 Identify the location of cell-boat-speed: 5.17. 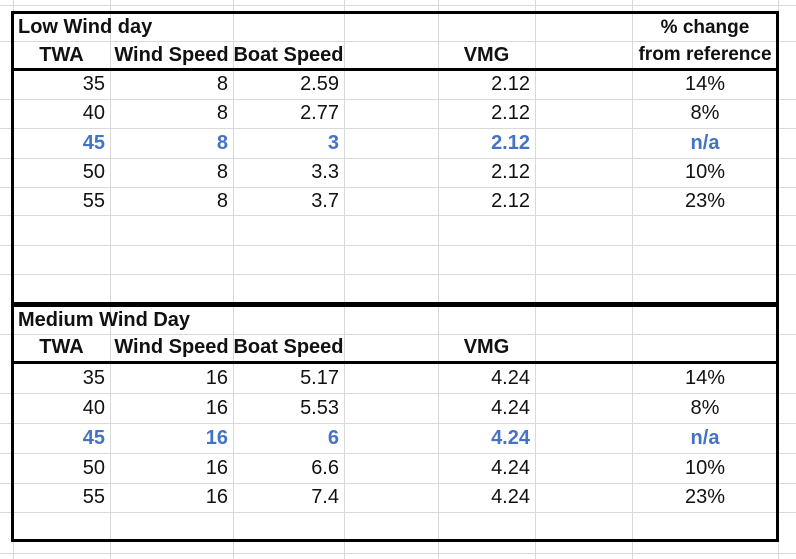
(319, 378).